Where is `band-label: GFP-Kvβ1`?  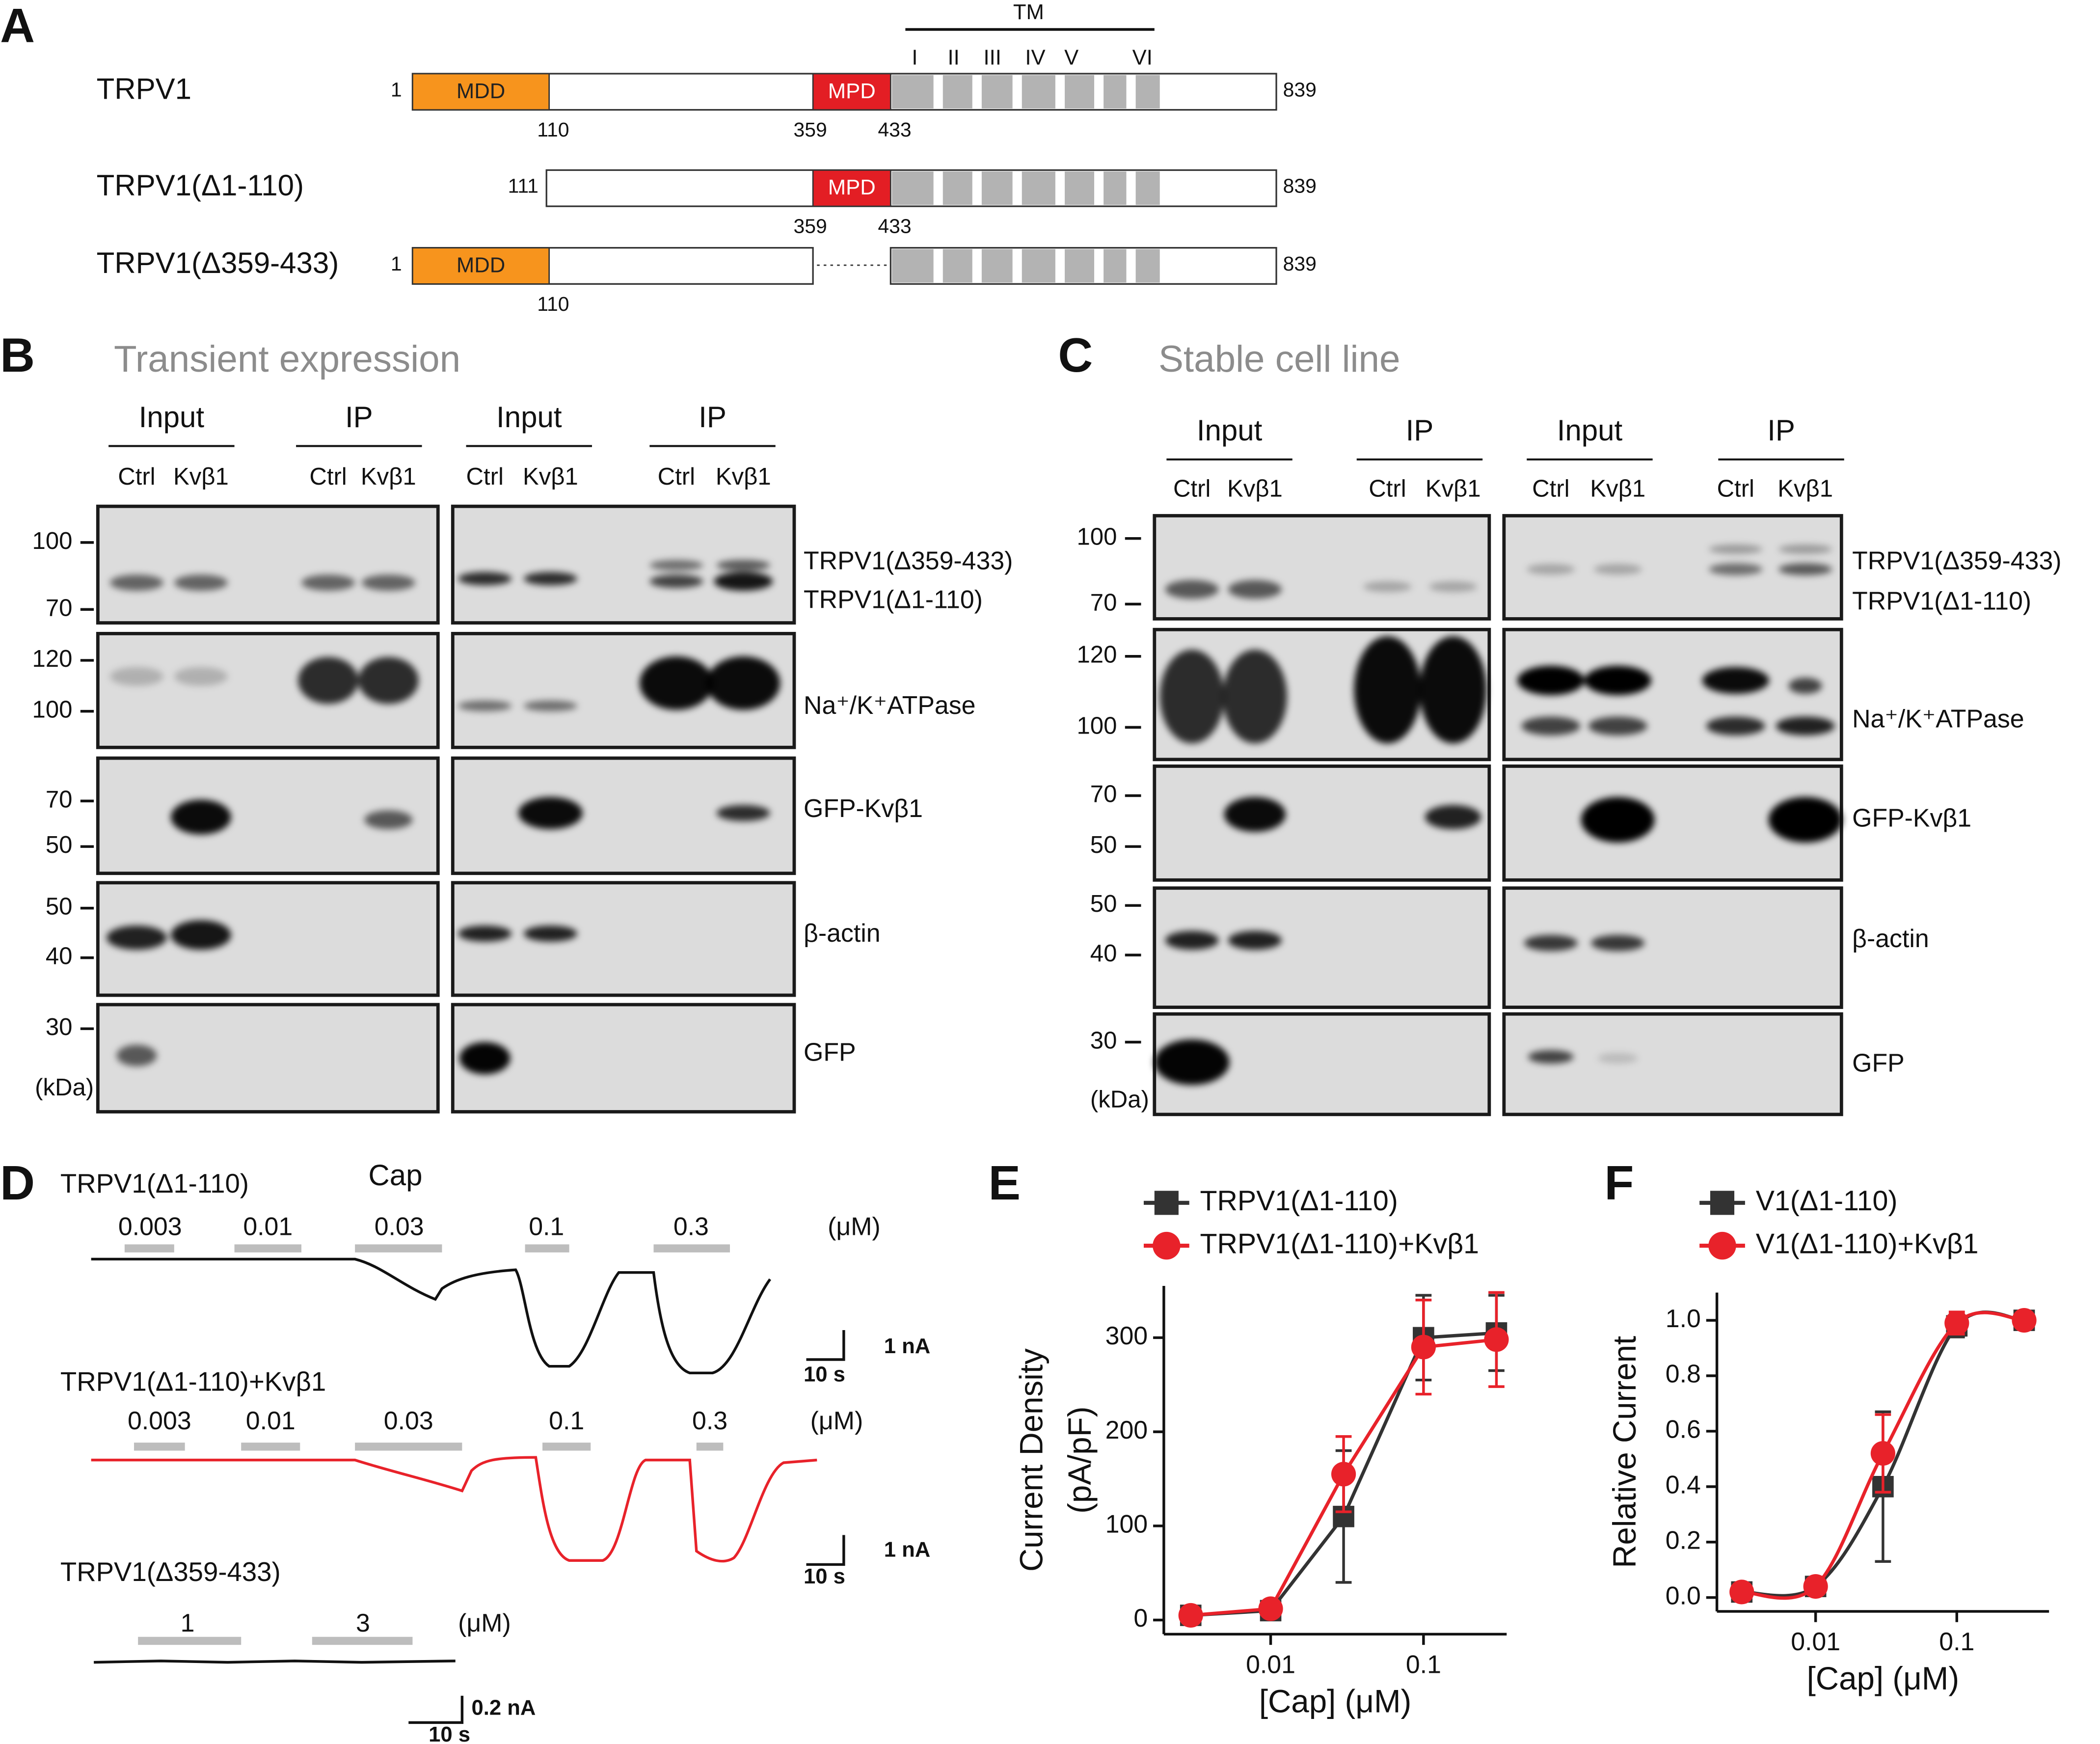 band-label: GFP-Kvβ1 is located at coordinates (863, 808).